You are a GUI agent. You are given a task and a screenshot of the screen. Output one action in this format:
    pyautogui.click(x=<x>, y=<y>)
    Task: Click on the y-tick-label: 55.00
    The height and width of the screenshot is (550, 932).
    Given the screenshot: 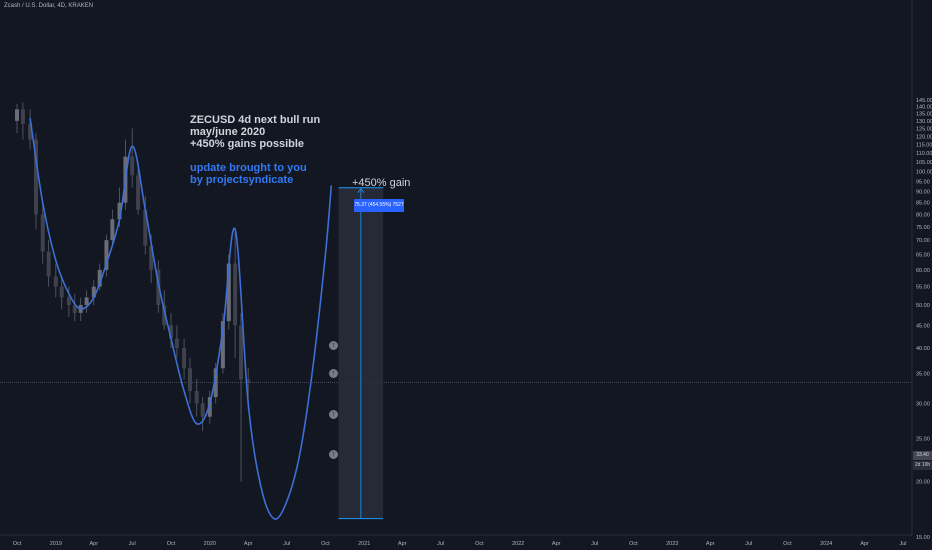 What is the action you would take?
    pyautogui.click(x=923, y=288)
    